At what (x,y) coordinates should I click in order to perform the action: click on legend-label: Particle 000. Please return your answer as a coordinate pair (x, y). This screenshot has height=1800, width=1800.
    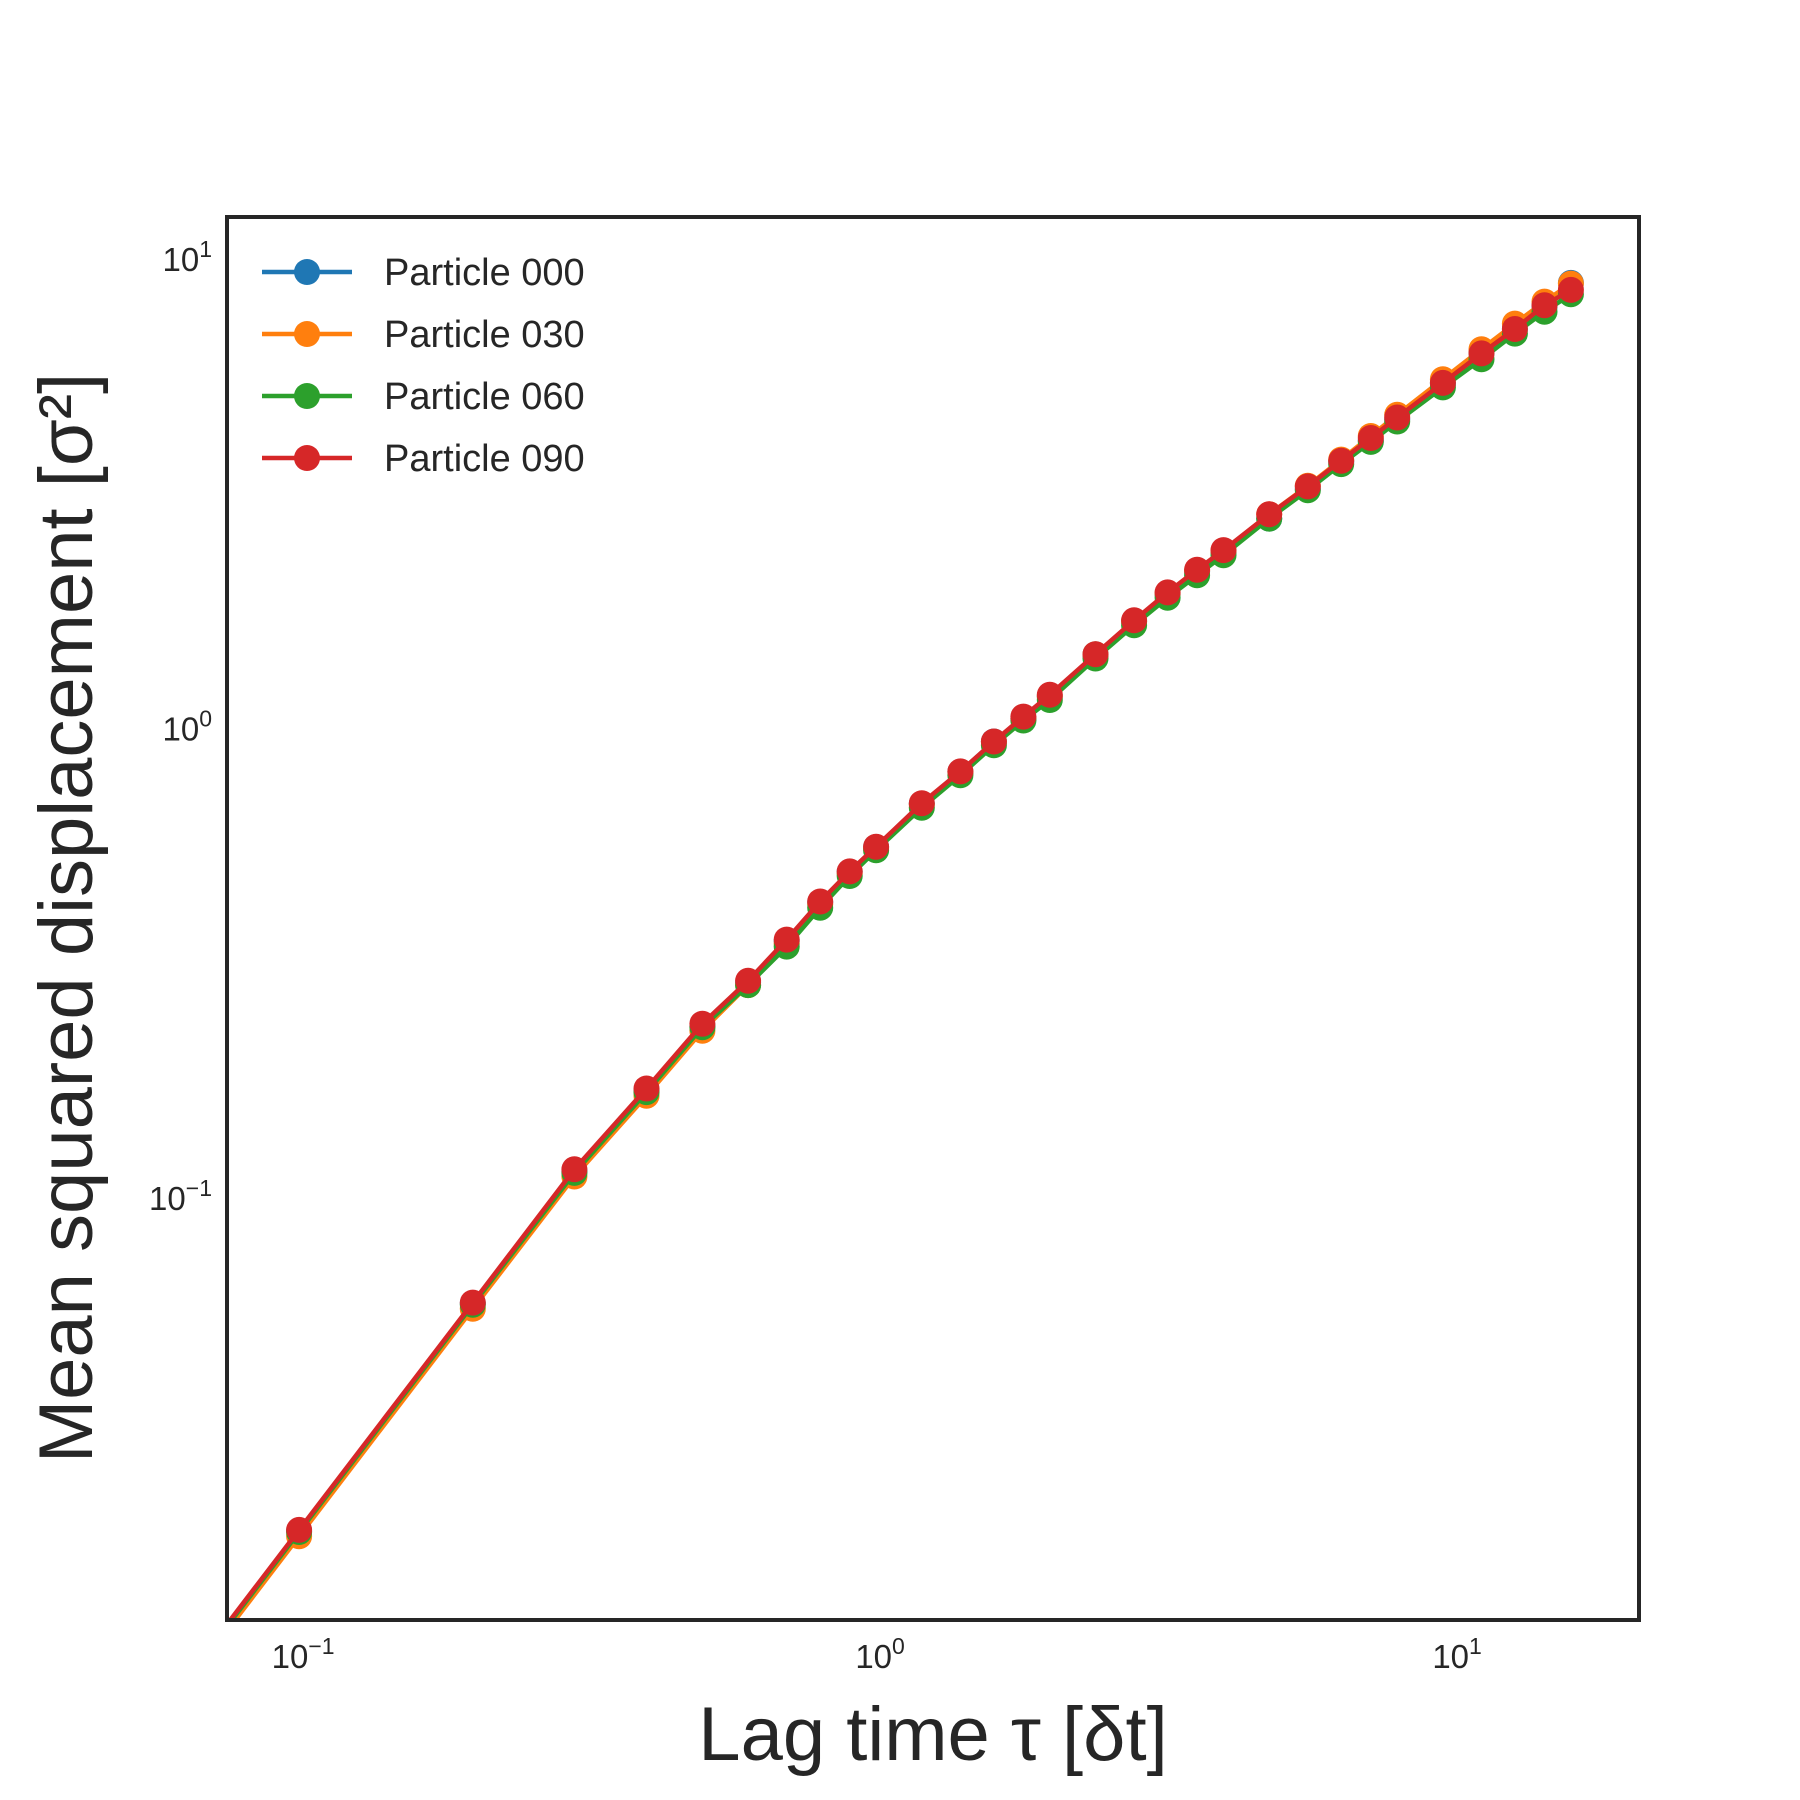
    Looking at the image, I should click on (484, 273).